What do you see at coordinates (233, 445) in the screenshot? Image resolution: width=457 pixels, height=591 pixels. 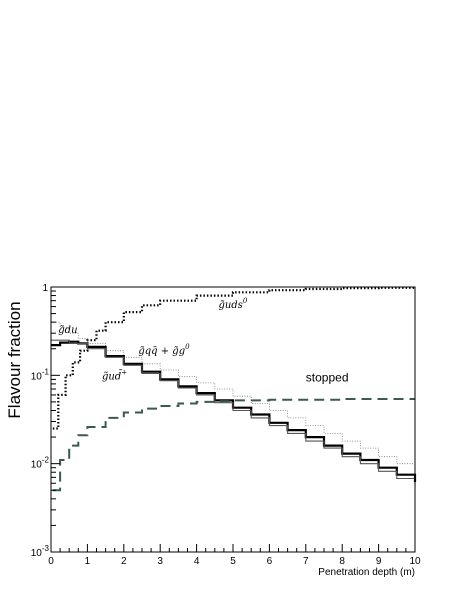 I see `series-dashed` at bounding box center [233, 445].